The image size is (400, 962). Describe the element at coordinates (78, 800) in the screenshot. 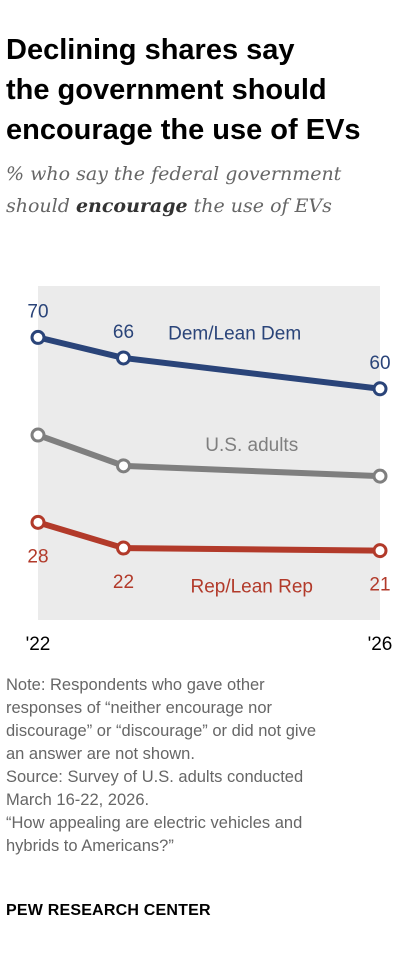

I see `source-line: March 16-22, 2026.` at that location.